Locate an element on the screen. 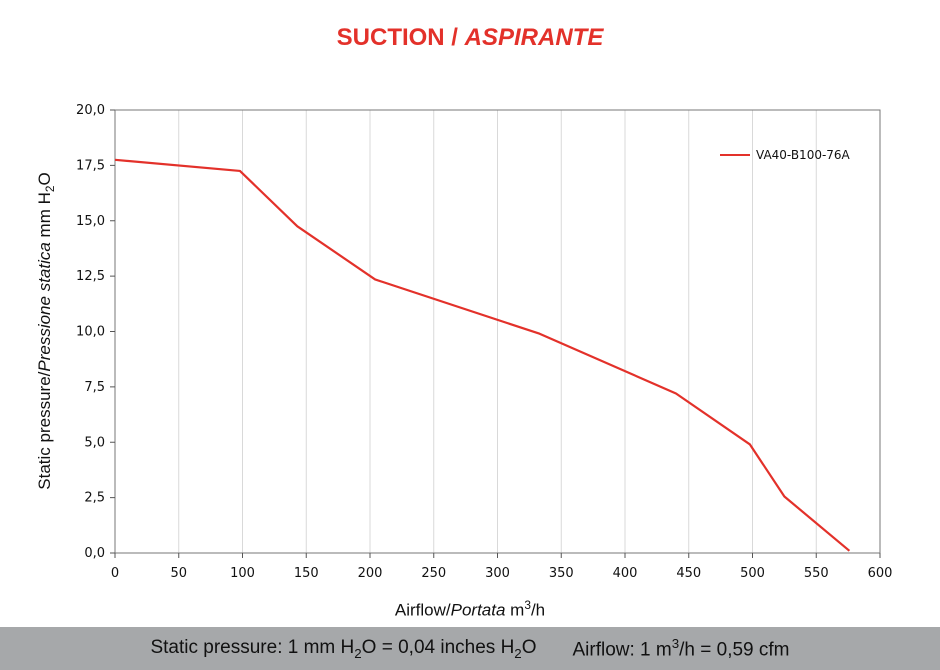 This screenshot has height=670, width=940. x-tick-label: 50 is located at coordinates (178, 573).